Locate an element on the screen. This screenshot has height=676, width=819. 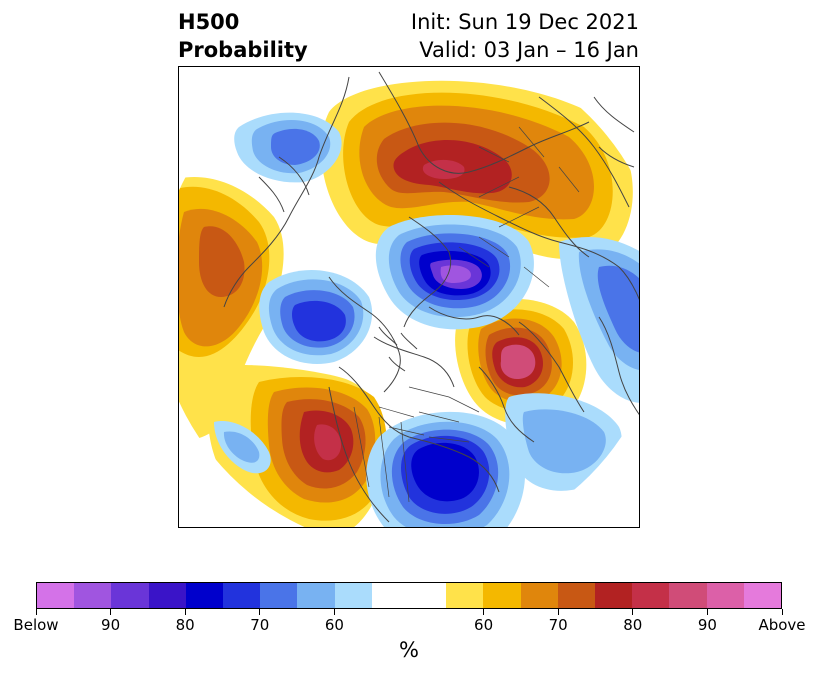
title-left: H500 Probability is located at coordinates (243, 36).